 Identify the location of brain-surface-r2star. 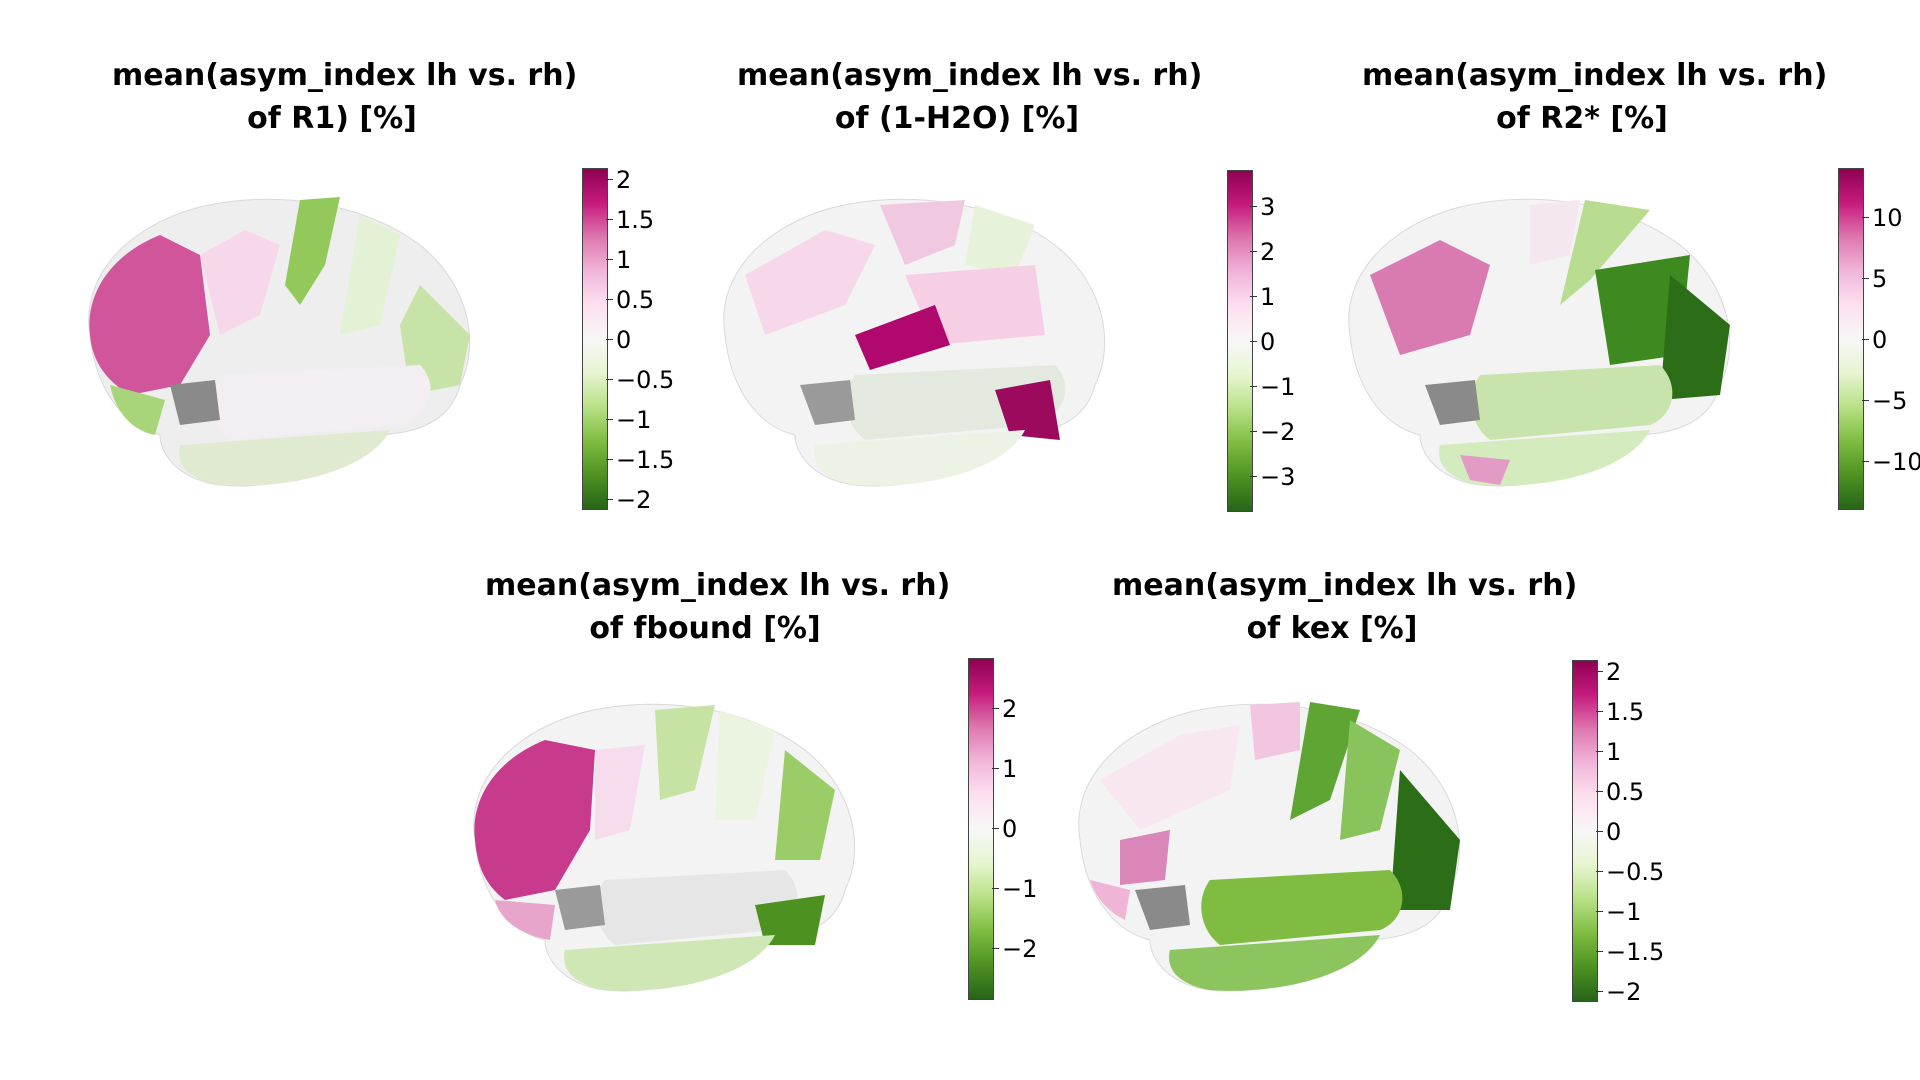
(1539, 342).